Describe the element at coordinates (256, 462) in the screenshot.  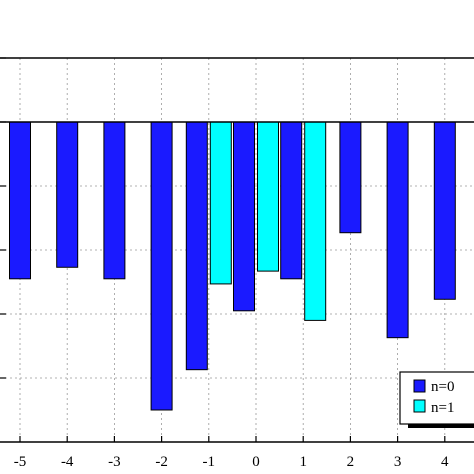
I see `x-tick-label: 0` at that location.